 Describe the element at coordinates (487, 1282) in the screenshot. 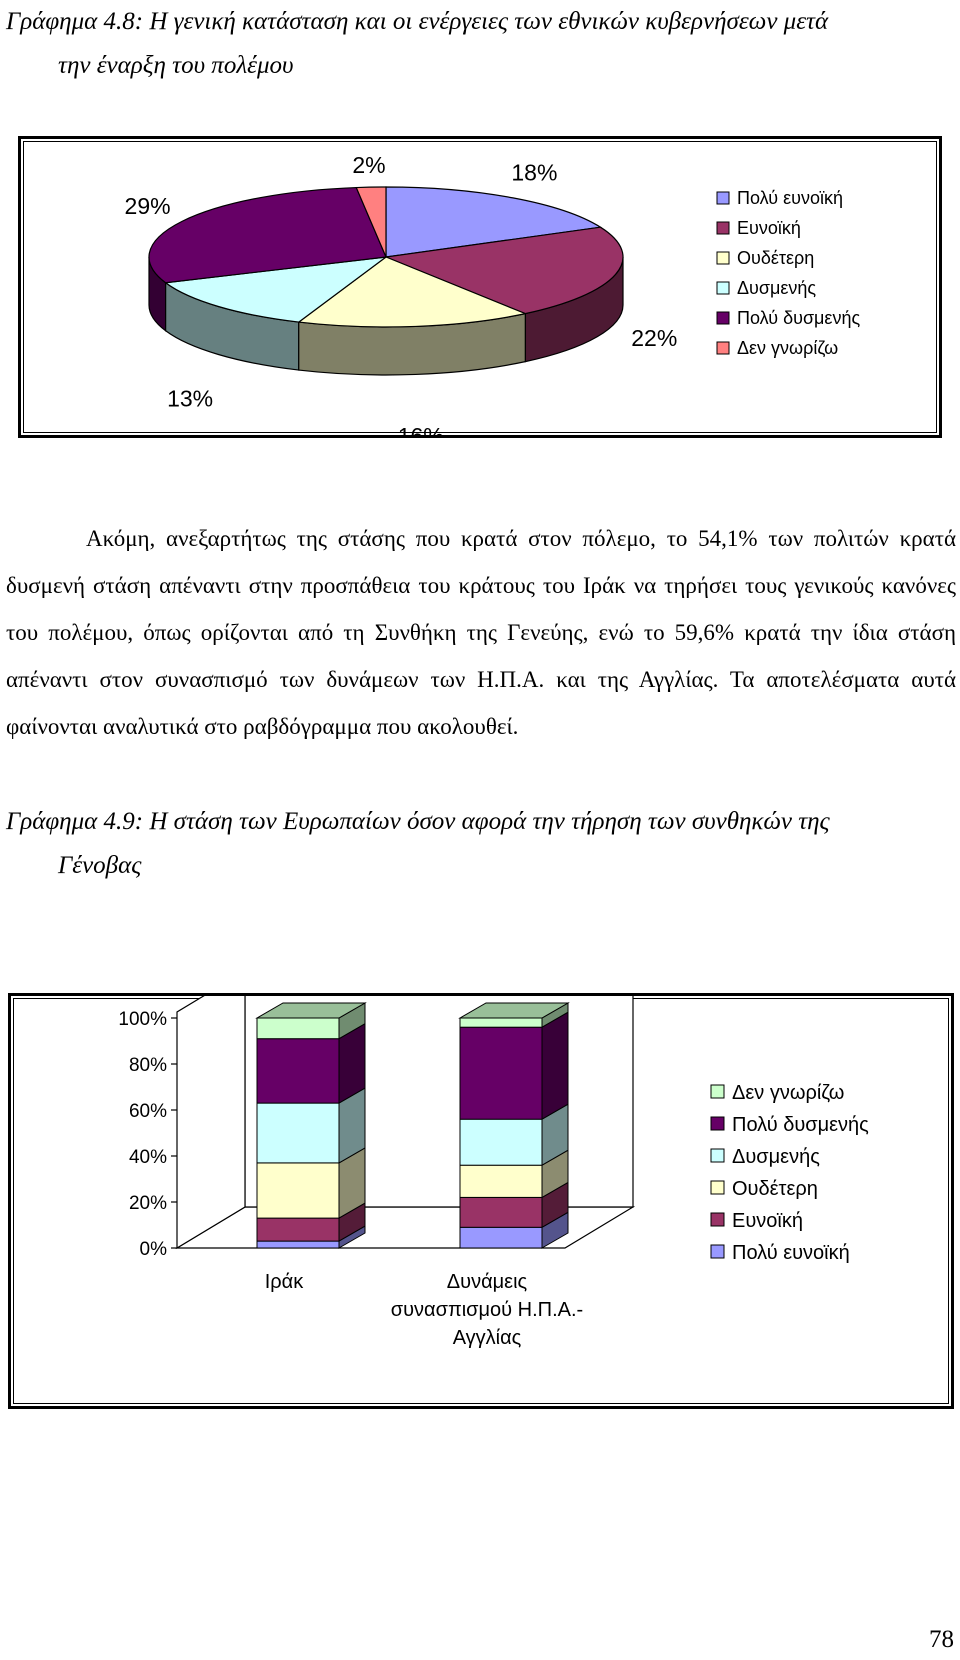

I see `x-category-label: Δυνάμεις` at that location.